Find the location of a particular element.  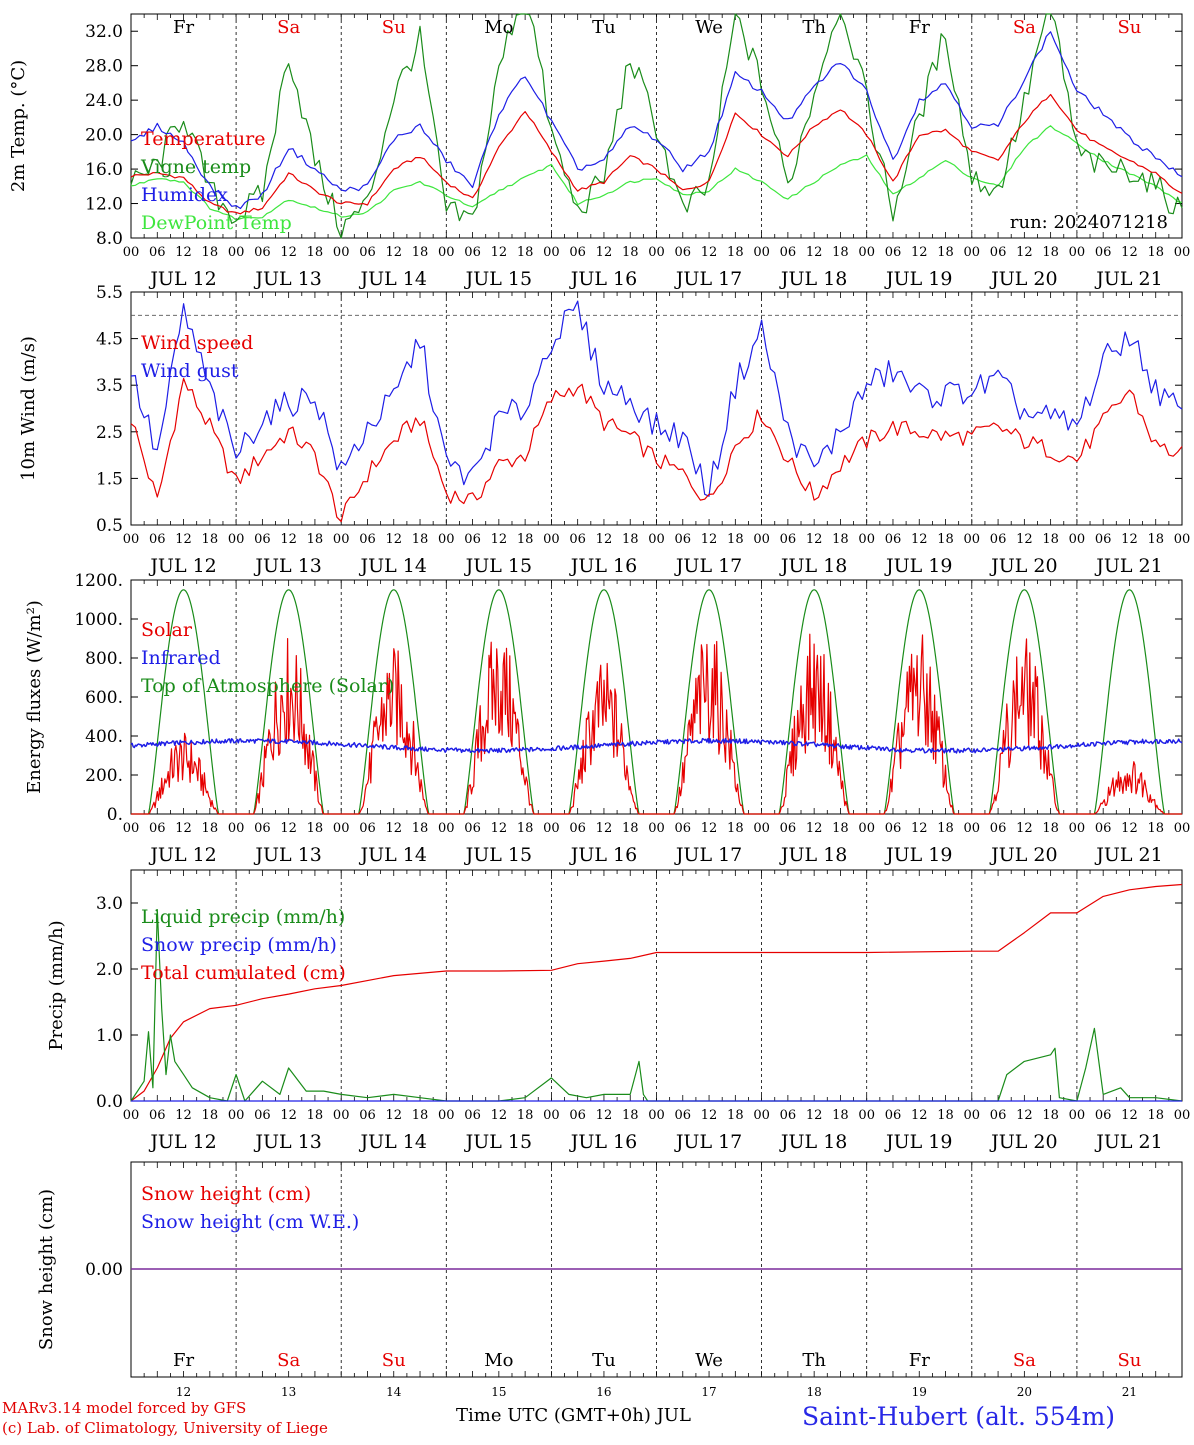

y-tick-label: 3.0 is located at coordinates (109, 904).